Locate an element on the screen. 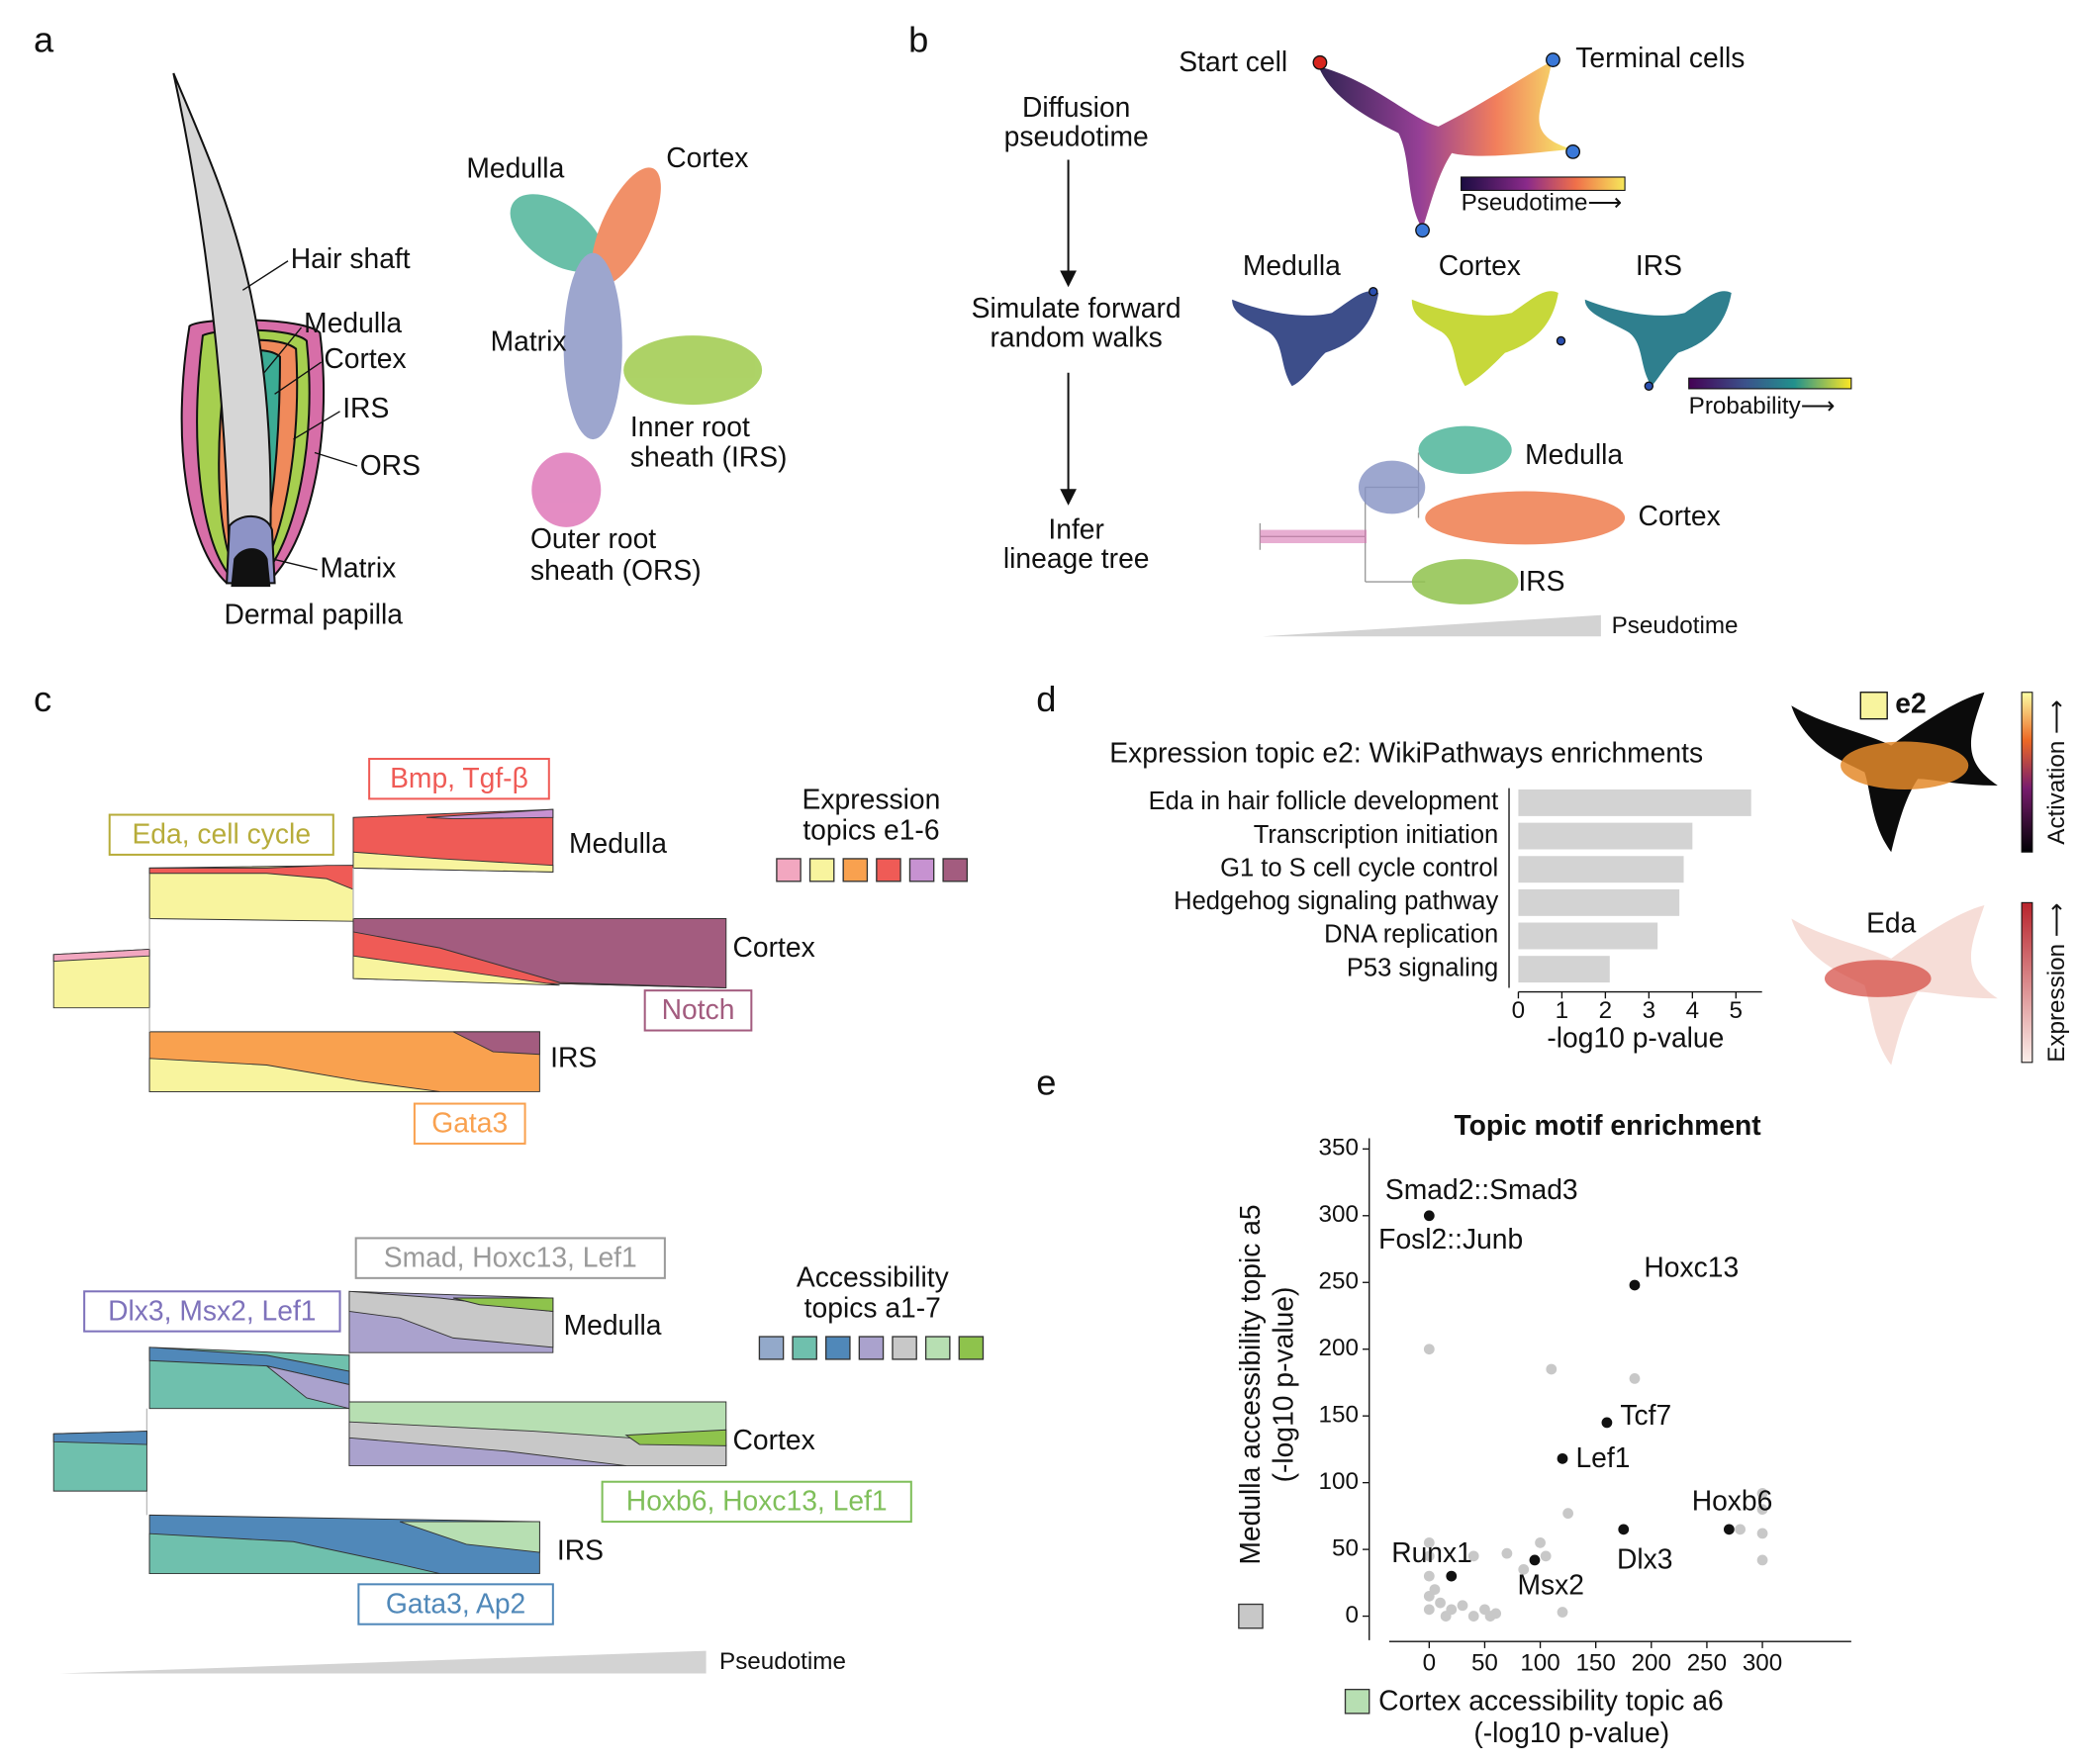  lineage-tree is located at coordinates (1442, 531).